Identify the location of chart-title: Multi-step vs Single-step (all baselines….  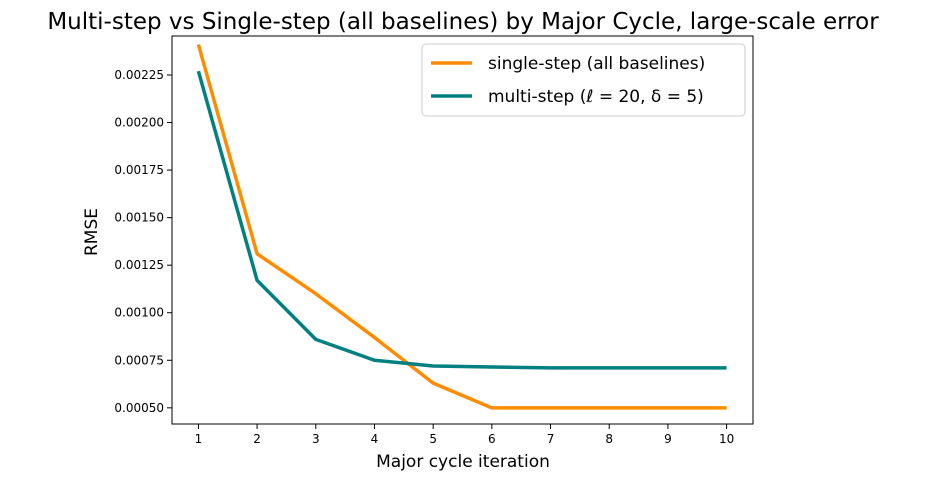
(463, 22).